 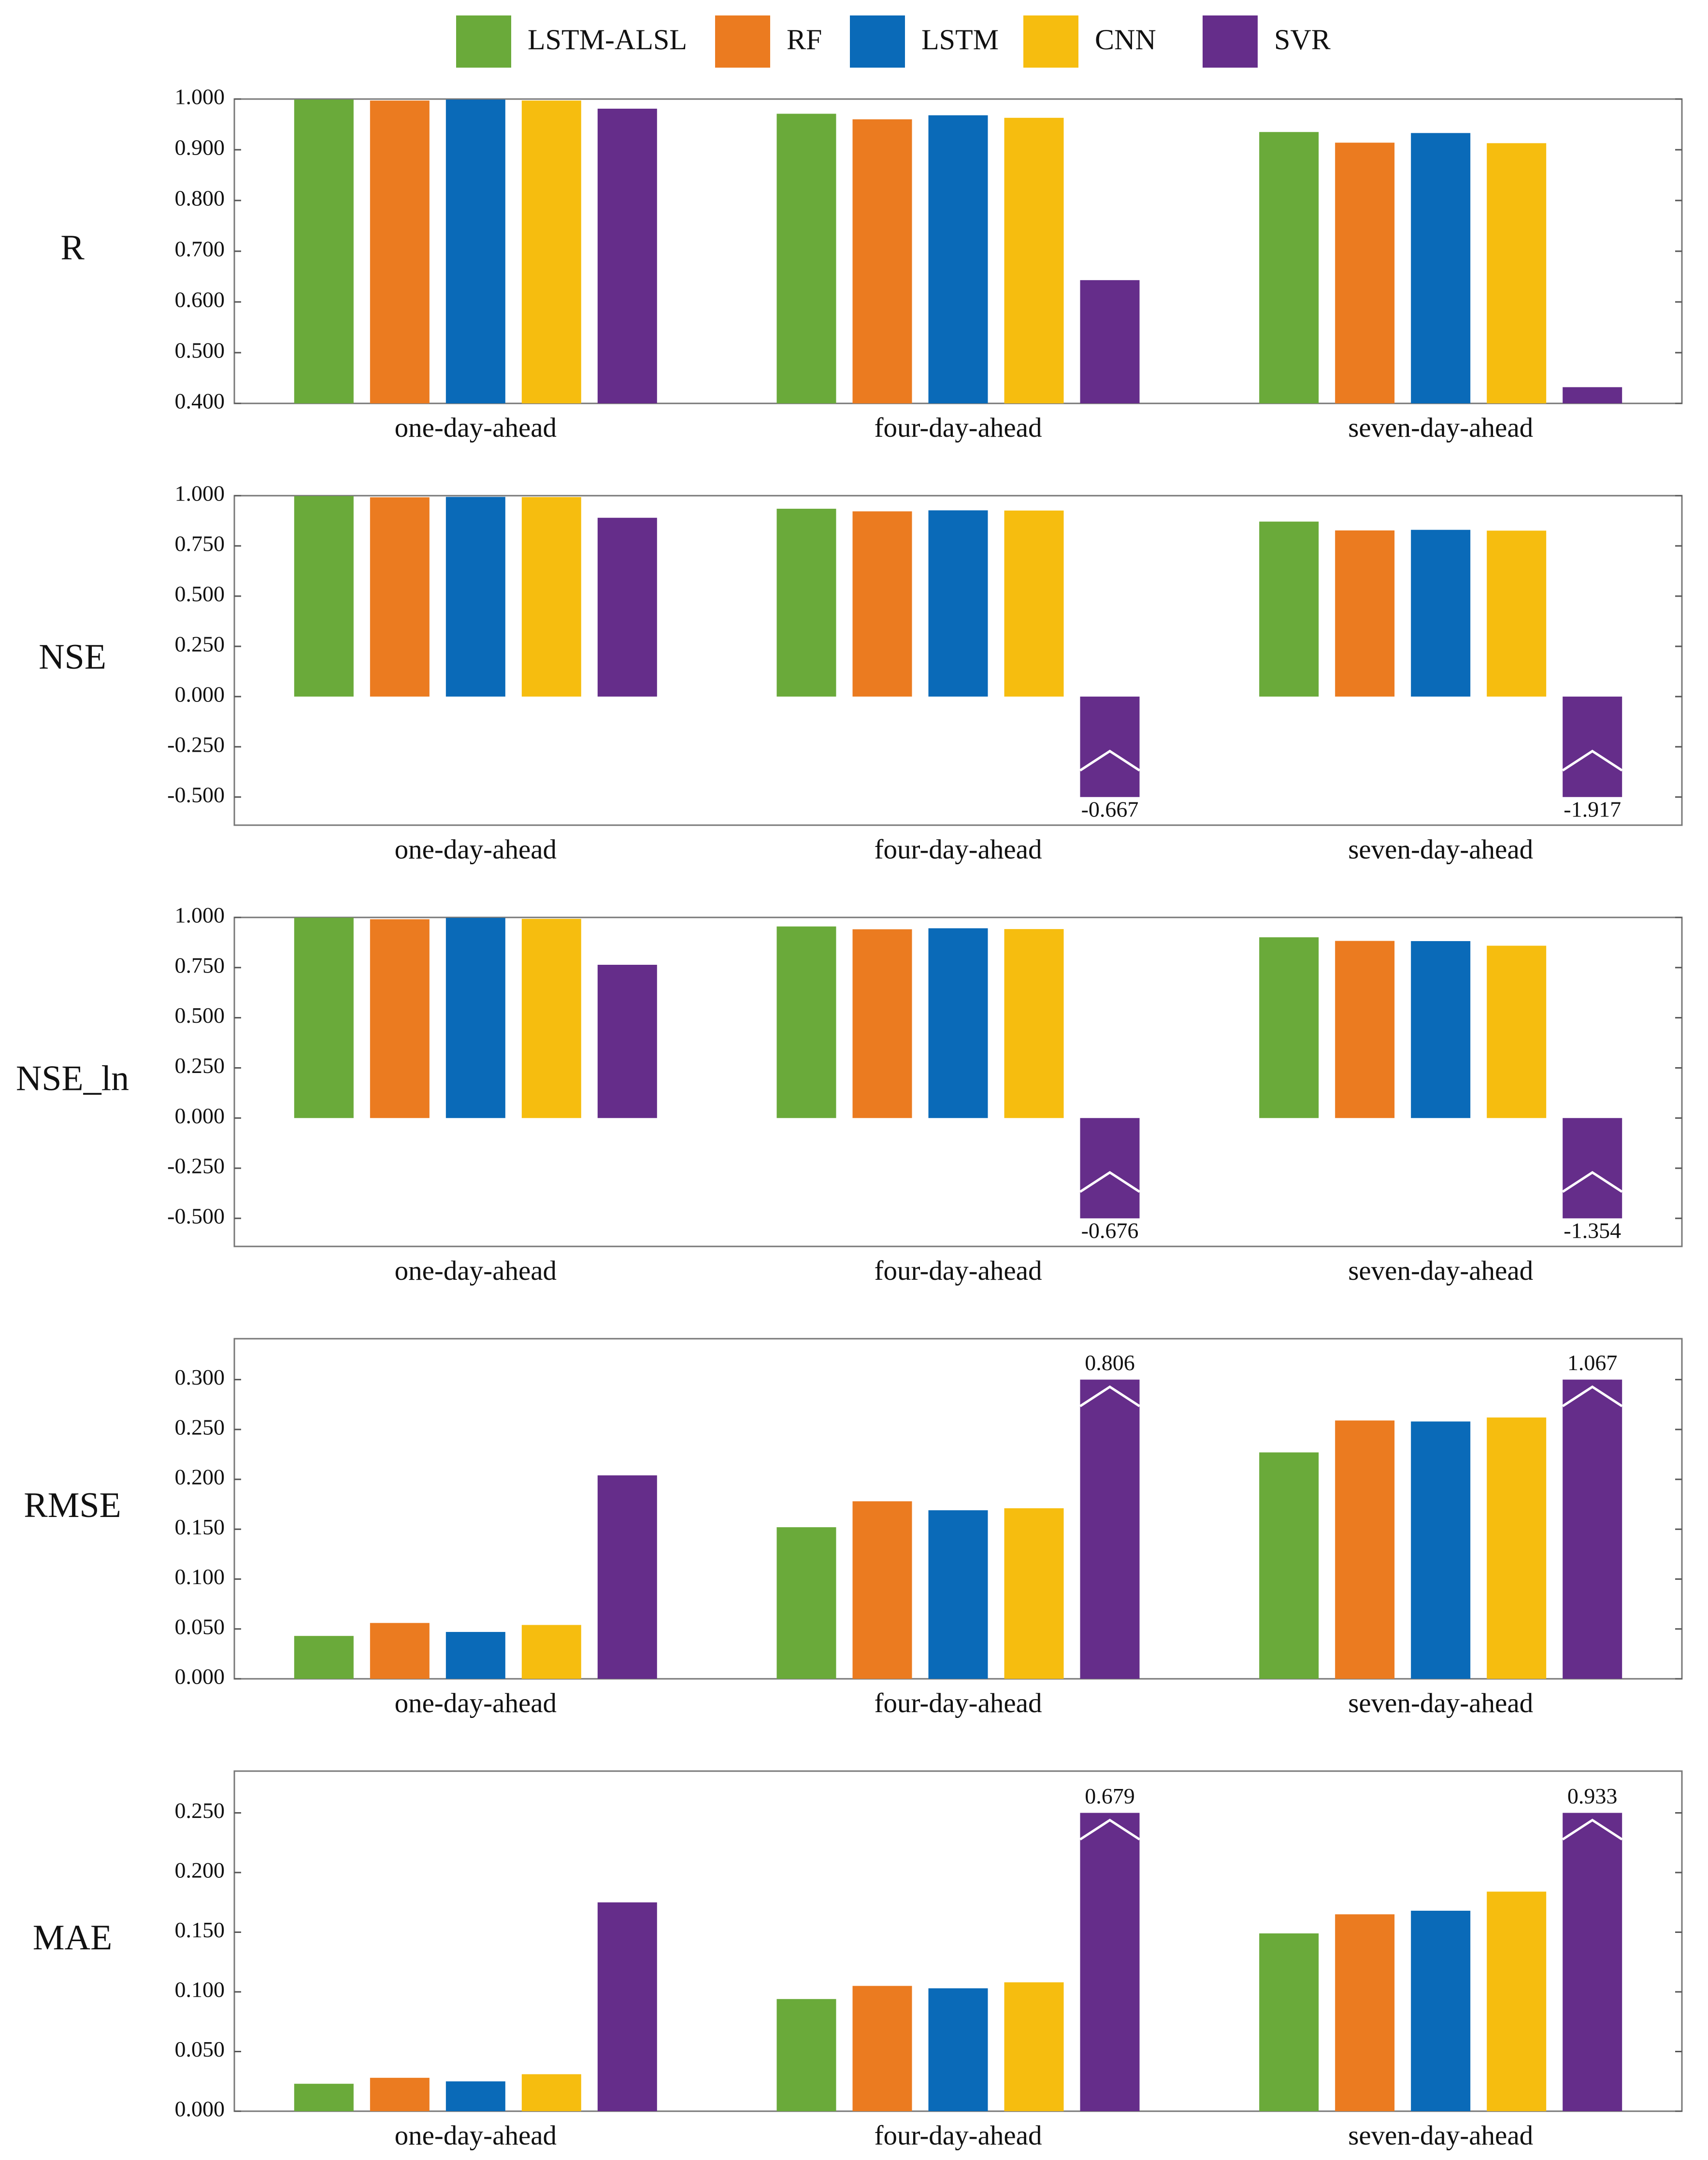 I want to click on y-tick-label: 0.800, so click(x=200, y=199).